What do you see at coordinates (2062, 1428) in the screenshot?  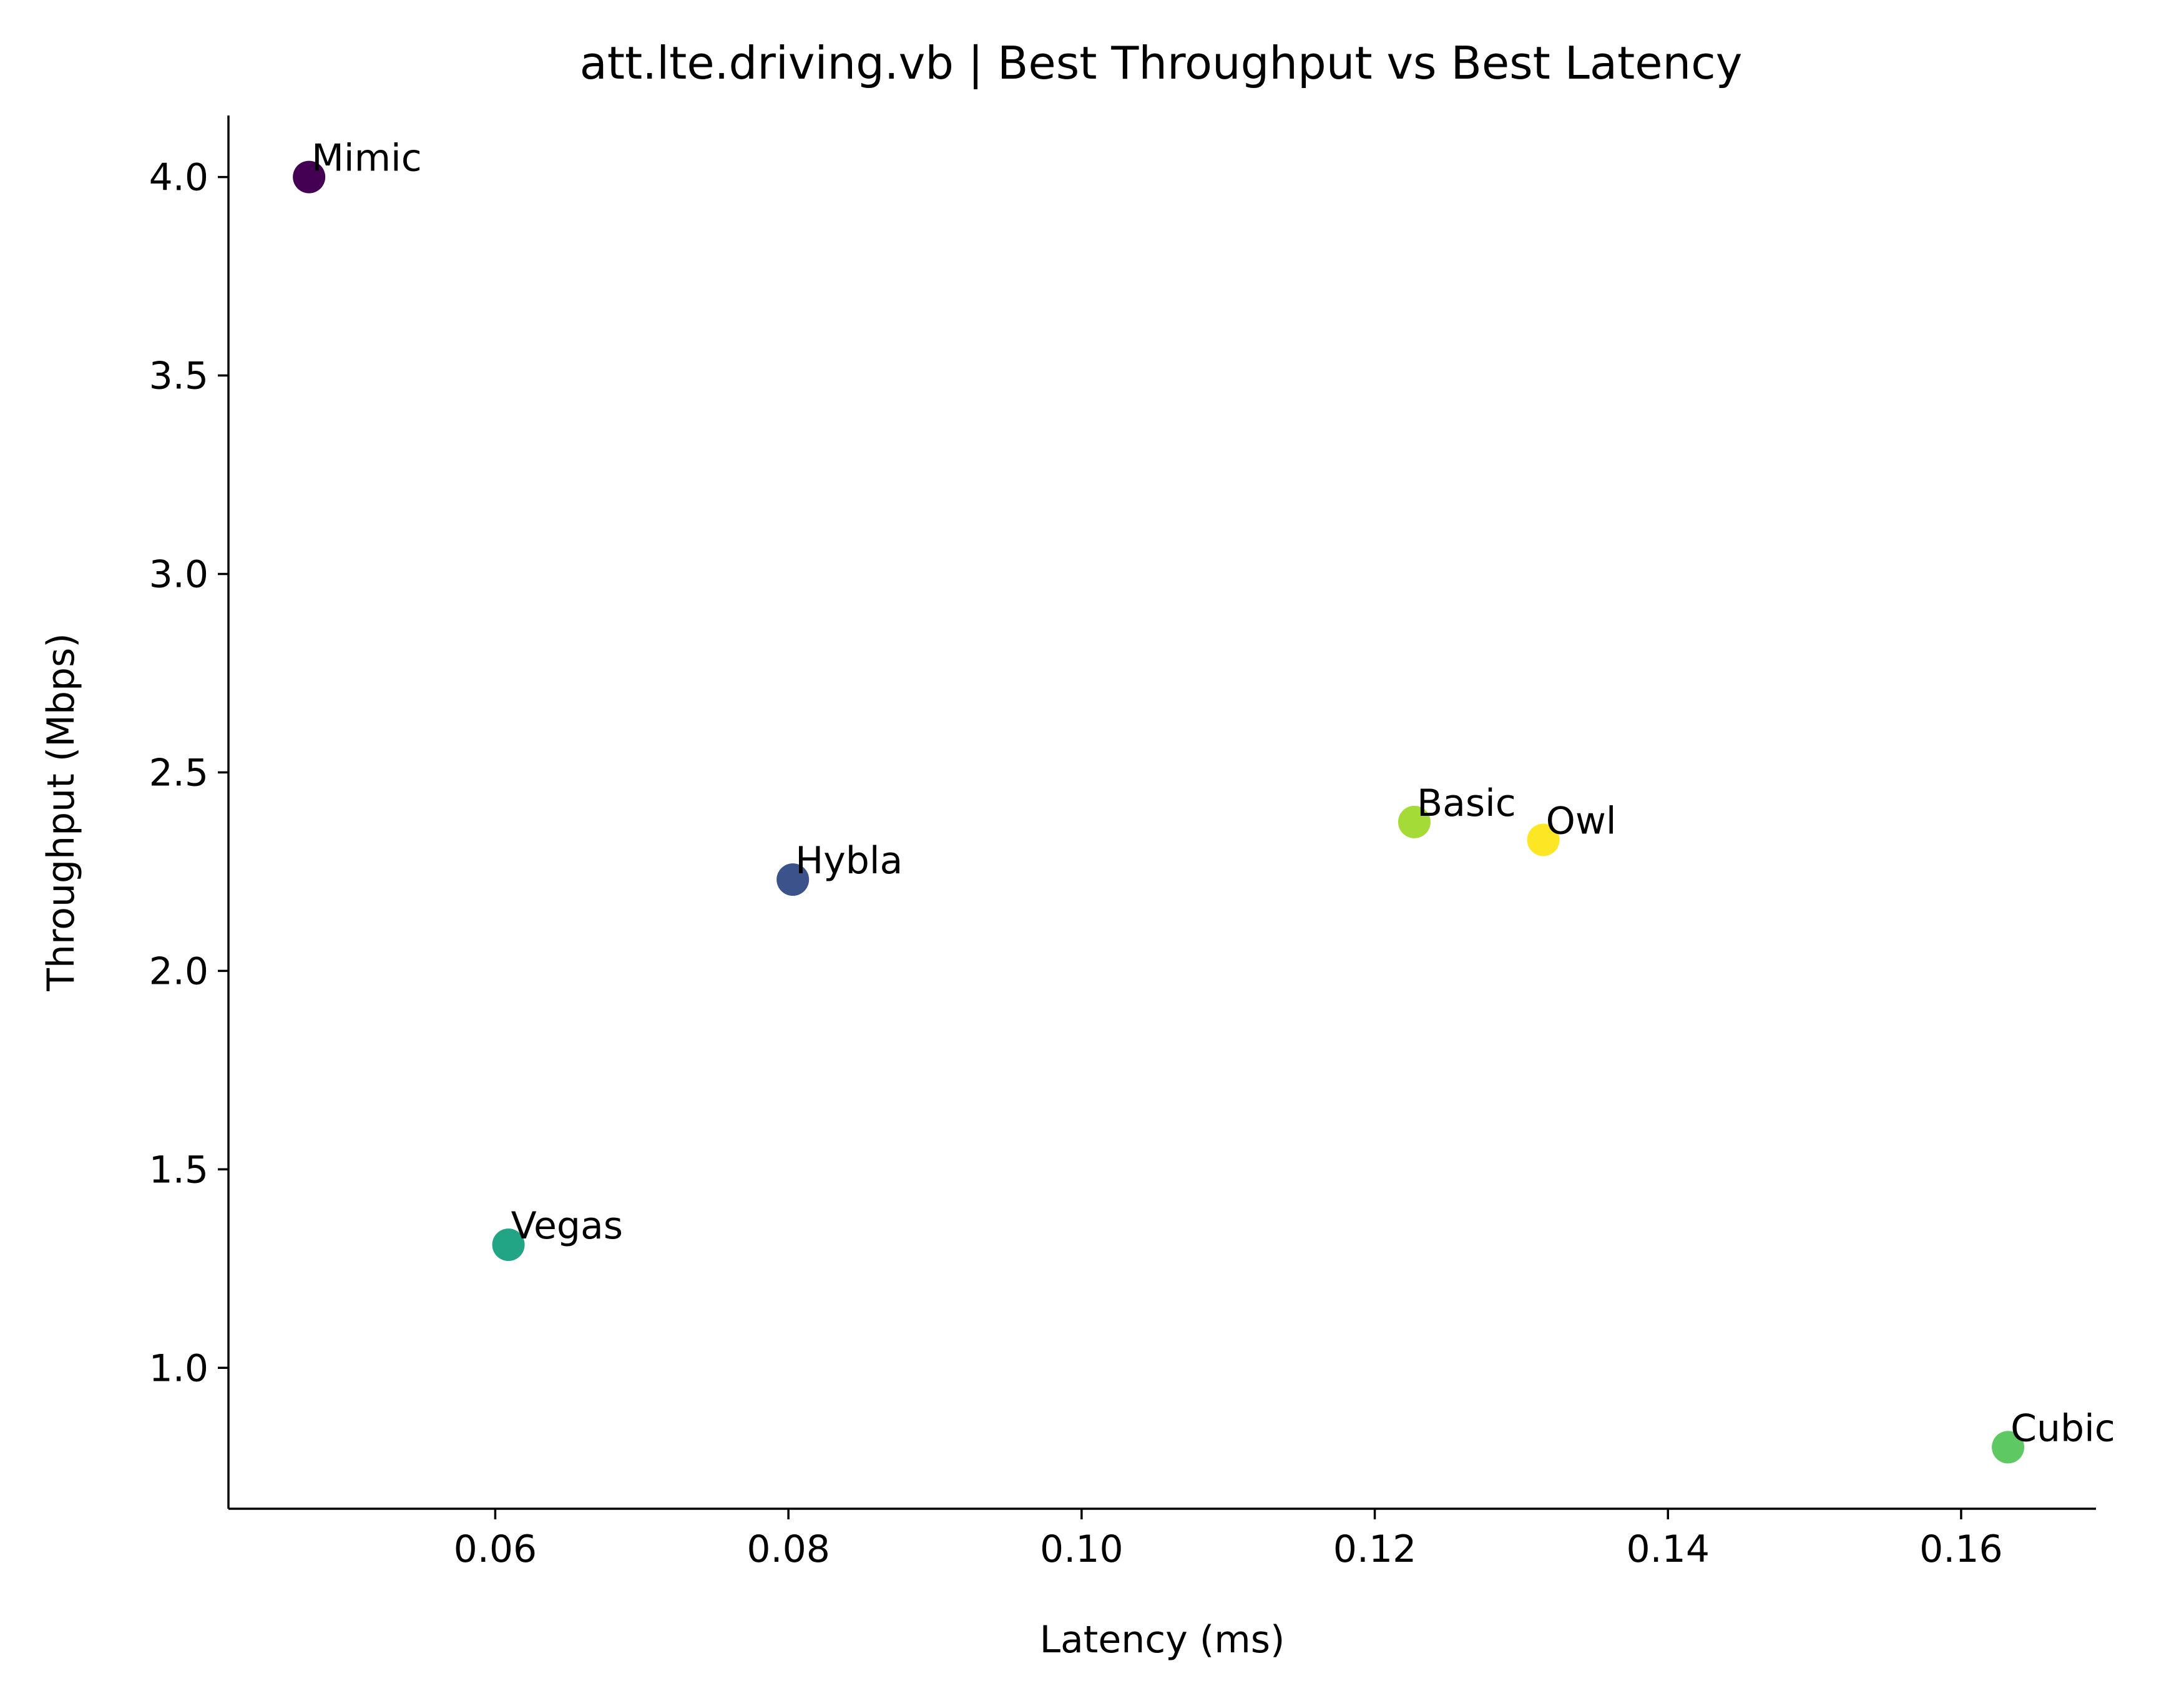 I see `data-point-label: Cubic` at bounding box center [2062, 1428].